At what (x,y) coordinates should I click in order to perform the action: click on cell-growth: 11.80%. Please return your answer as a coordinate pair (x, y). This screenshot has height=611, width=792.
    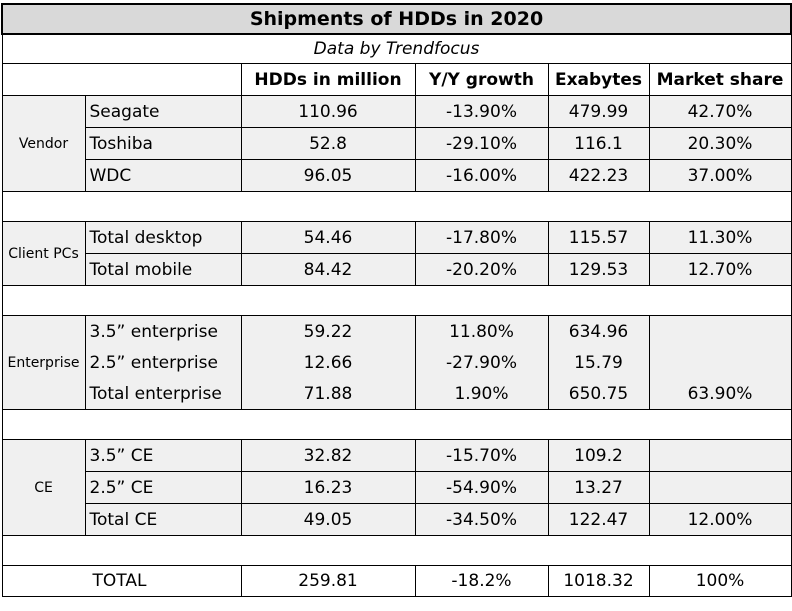
    Looking at the image, I should click on (481, 331).